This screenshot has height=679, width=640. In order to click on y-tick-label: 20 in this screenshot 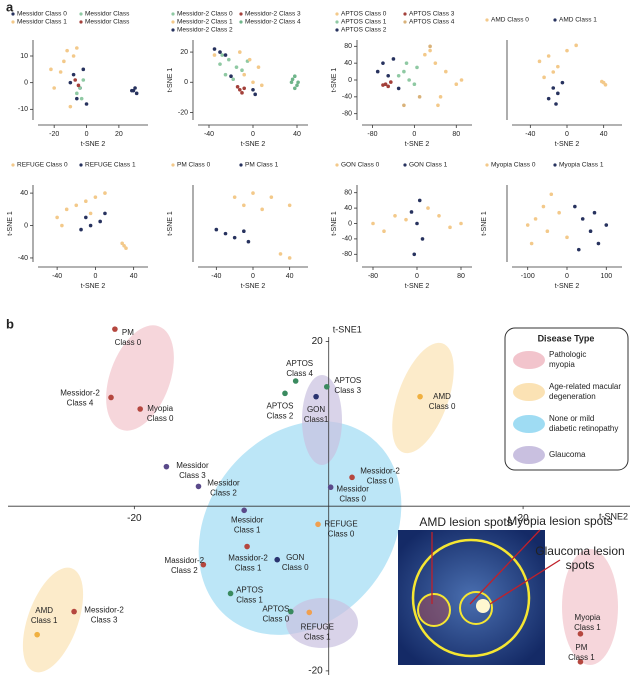, I will do `click(318, 341)`.